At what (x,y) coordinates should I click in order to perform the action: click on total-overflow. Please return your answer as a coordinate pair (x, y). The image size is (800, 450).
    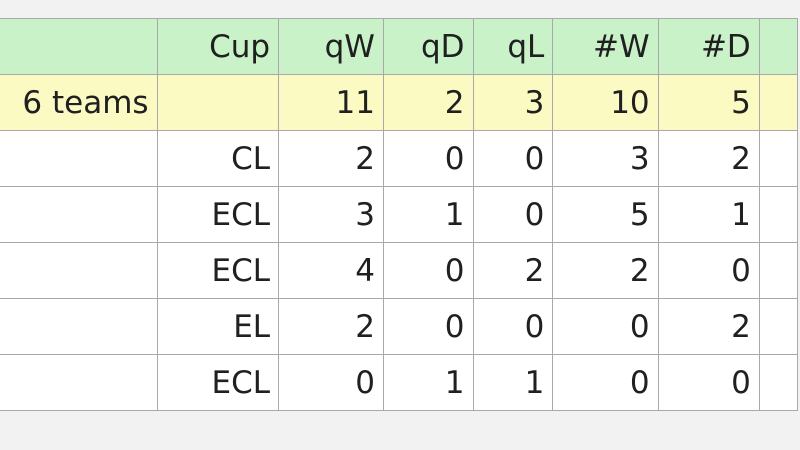
    Looking at the image, I should click on (778, 102).